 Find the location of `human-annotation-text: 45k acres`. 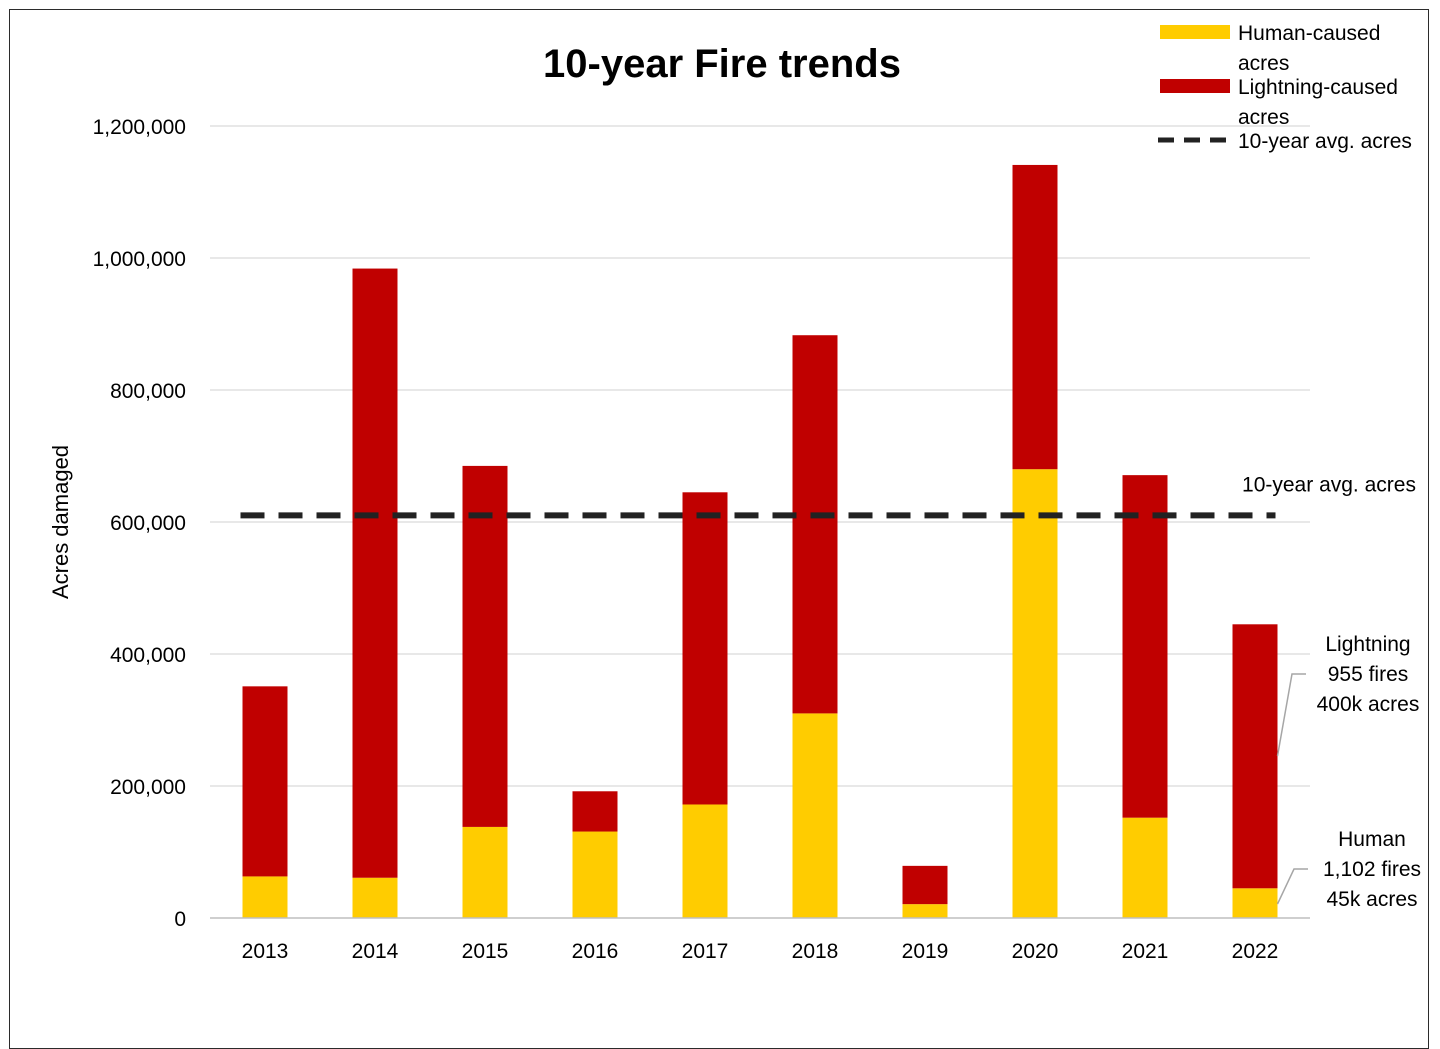

human-annotation-text: 45k acres is located at coordinates (1371, 899).